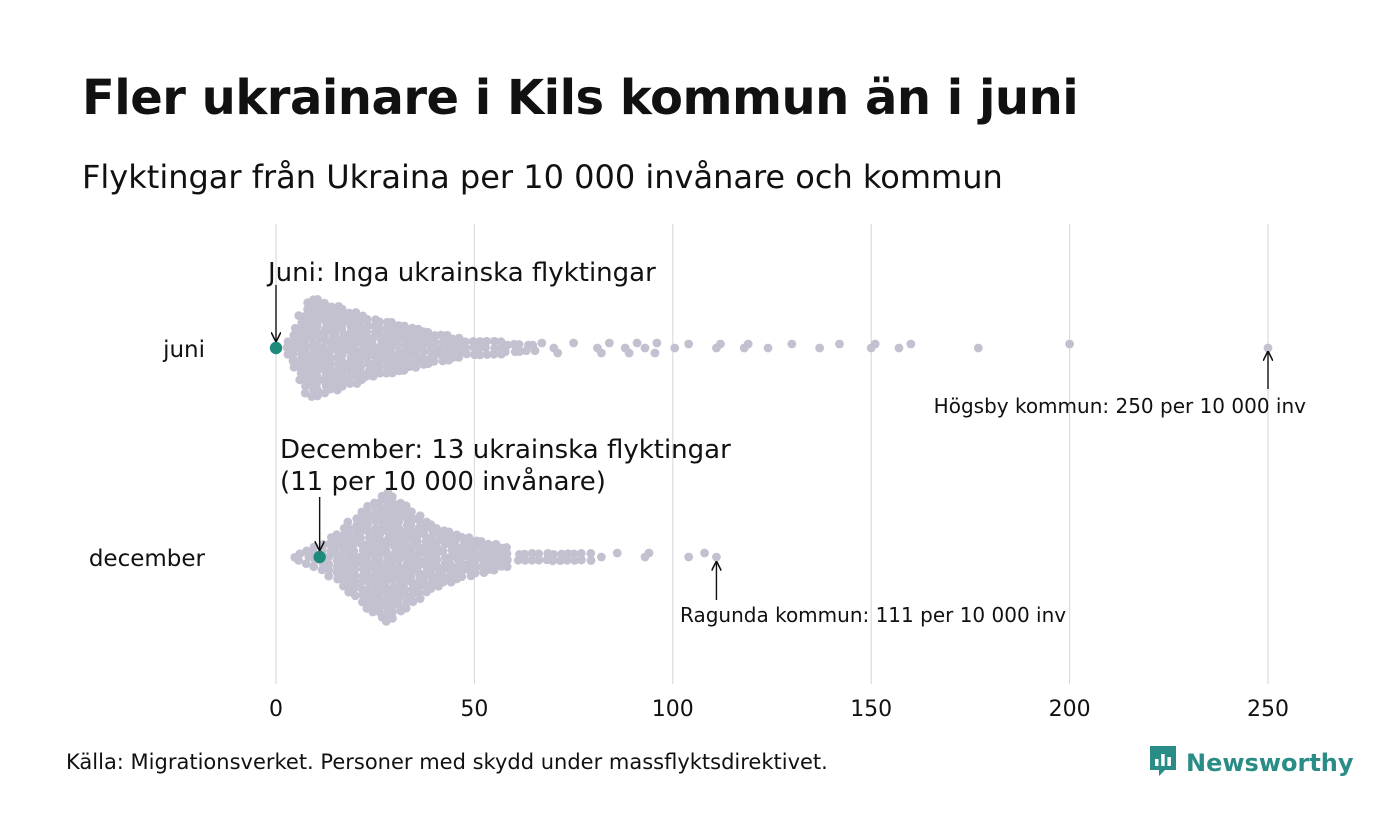  Describe the element at coordinates (474, 709) in the screenshot. I see `x-tick-label: 50` at that location.